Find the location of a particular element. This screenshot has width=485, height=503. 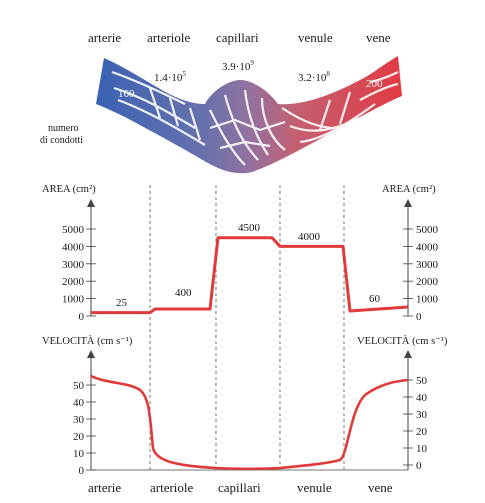

velocity-tick-label-left-2: 20 is located at coordinates (79, 437).